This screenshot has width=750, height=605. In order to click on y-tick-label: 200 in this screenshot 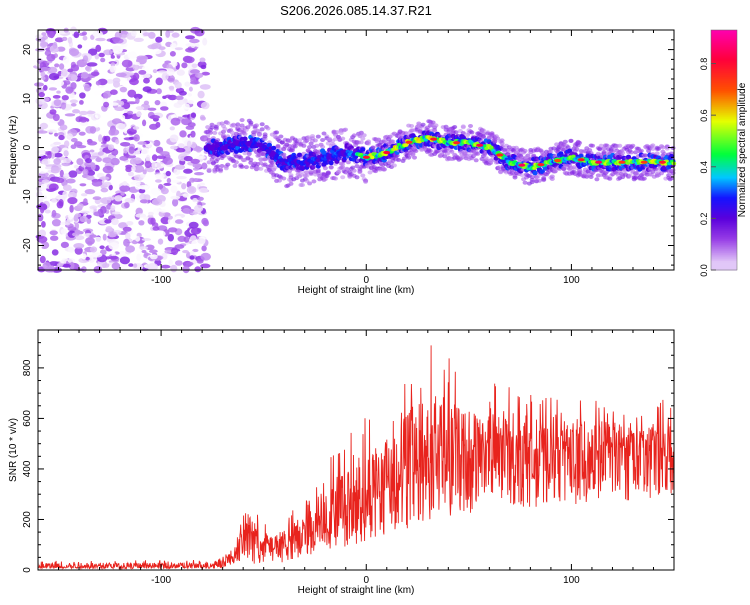, I will do `click(27, 519)`.